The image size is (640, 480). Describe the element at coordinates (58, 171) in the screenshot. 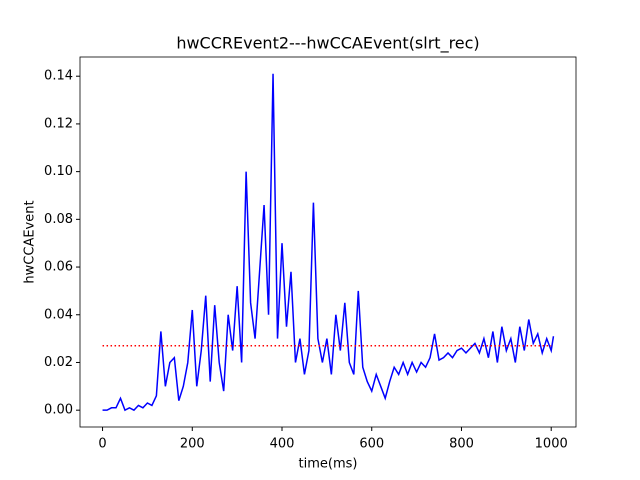

I see `y-tick-label: 0.10` at that location.